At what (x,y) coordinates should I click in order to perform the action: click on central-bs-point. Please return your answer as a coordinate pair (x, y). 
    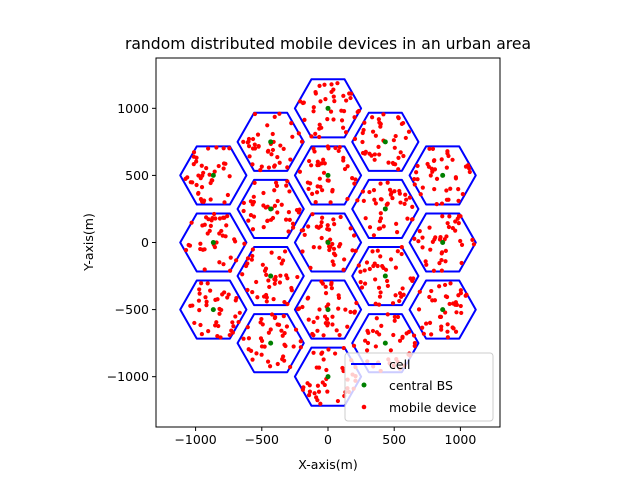
    Looking at the image, I should click on (271, 276).